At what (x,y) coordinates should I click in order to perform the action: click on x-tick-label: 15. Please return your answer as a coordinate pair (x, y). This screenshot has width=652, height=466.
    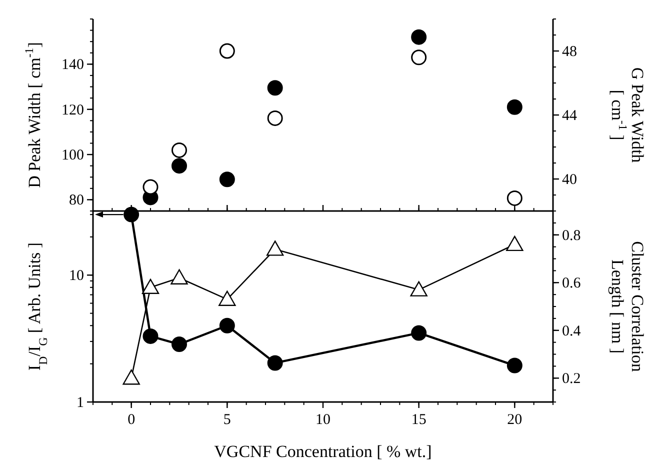
    Looking at the image, I should click on (418, 420).